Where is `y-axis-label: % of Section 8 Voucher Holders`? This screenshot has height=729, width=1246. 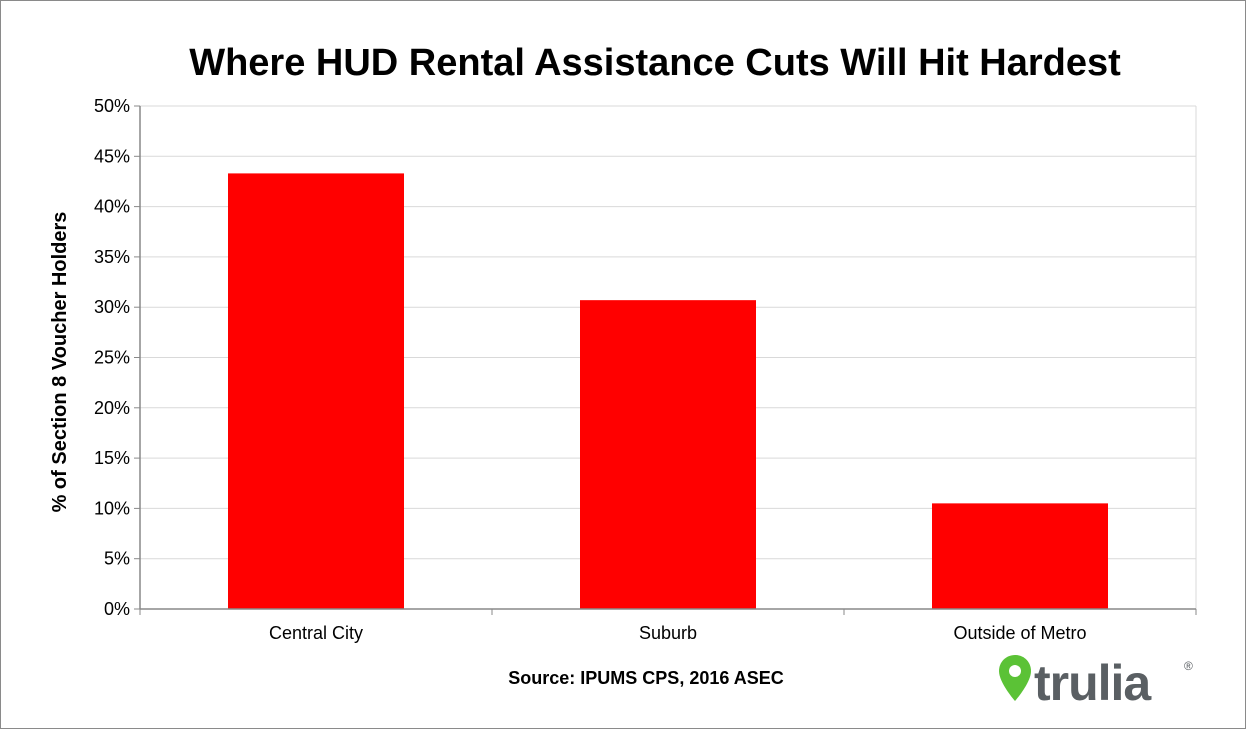 y-axis-label: % of Section 8 Voucher Holders is located at coordinates (60, 362).